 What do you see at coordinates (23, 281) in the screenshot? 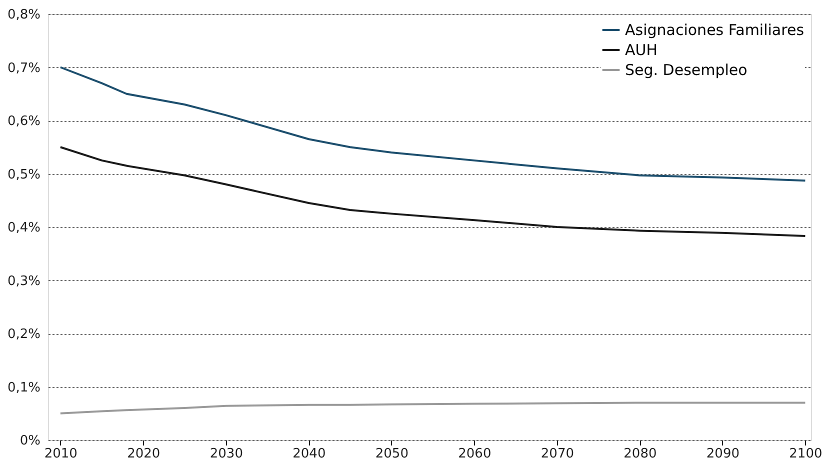
I see `y-tick-label: 0,3%` at bounding box center [23, 281].